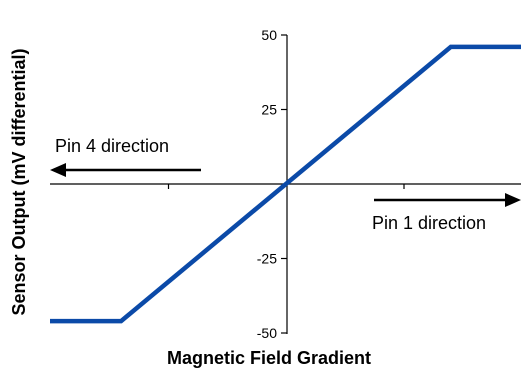 The width and height of the screenshot is (521, 375). Describe the element at coordinates (269, 35) in the screenshot. I see `y-tick-label: 50` at that location.